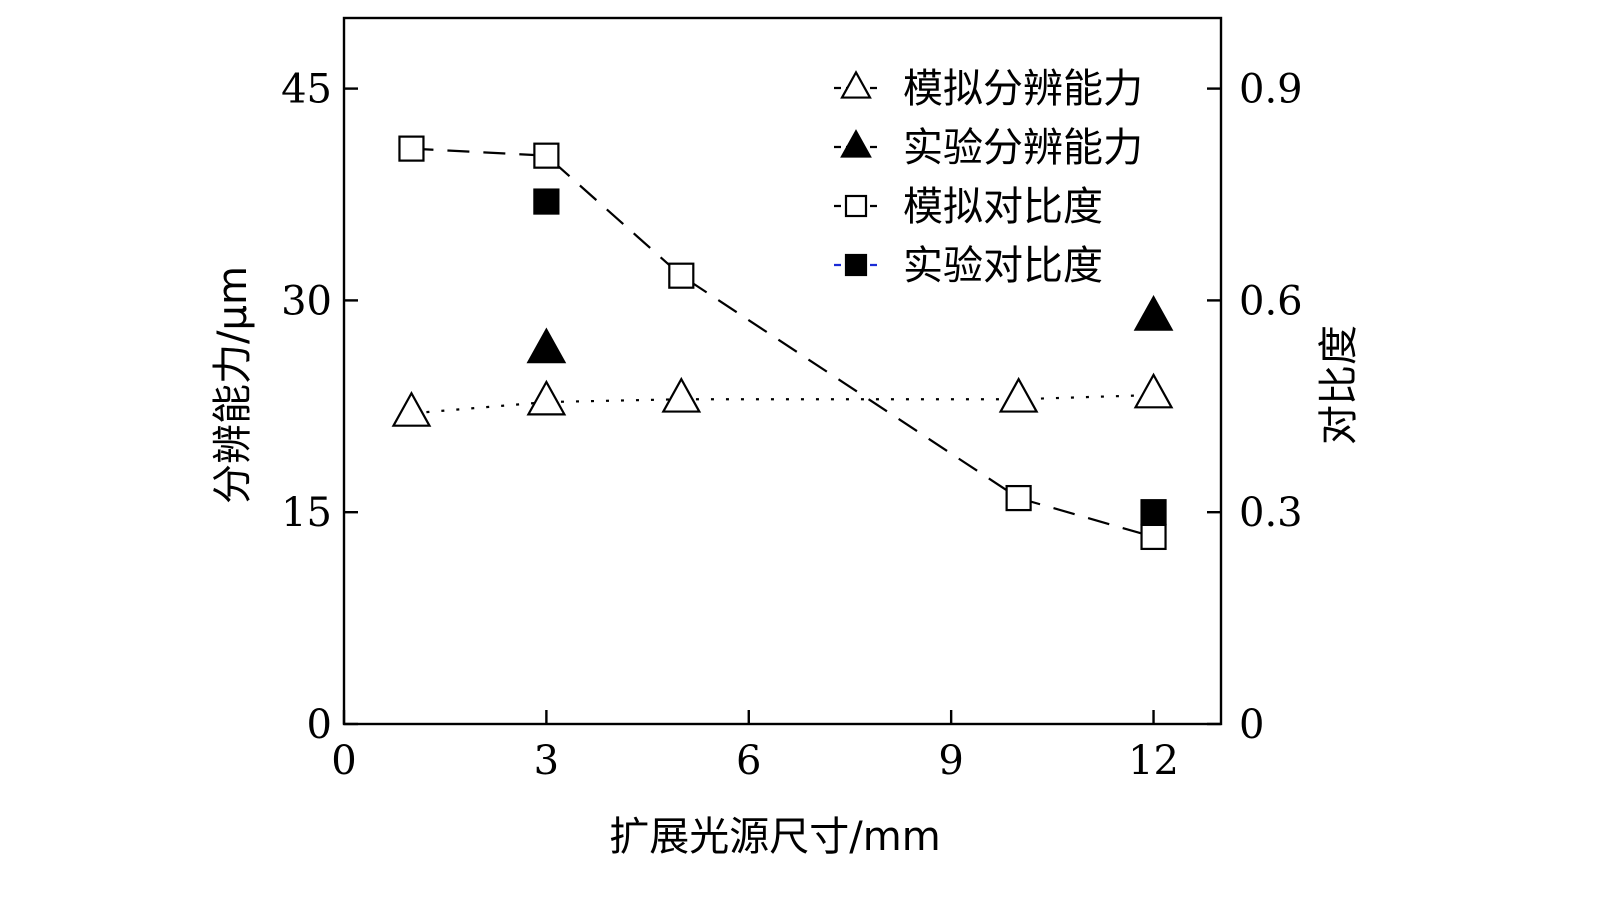 This screenshot has width=1600, height=899. Describe the element at coordinates (546, 761) in the screenshot. I see `x-tick-label: 3` at that location.